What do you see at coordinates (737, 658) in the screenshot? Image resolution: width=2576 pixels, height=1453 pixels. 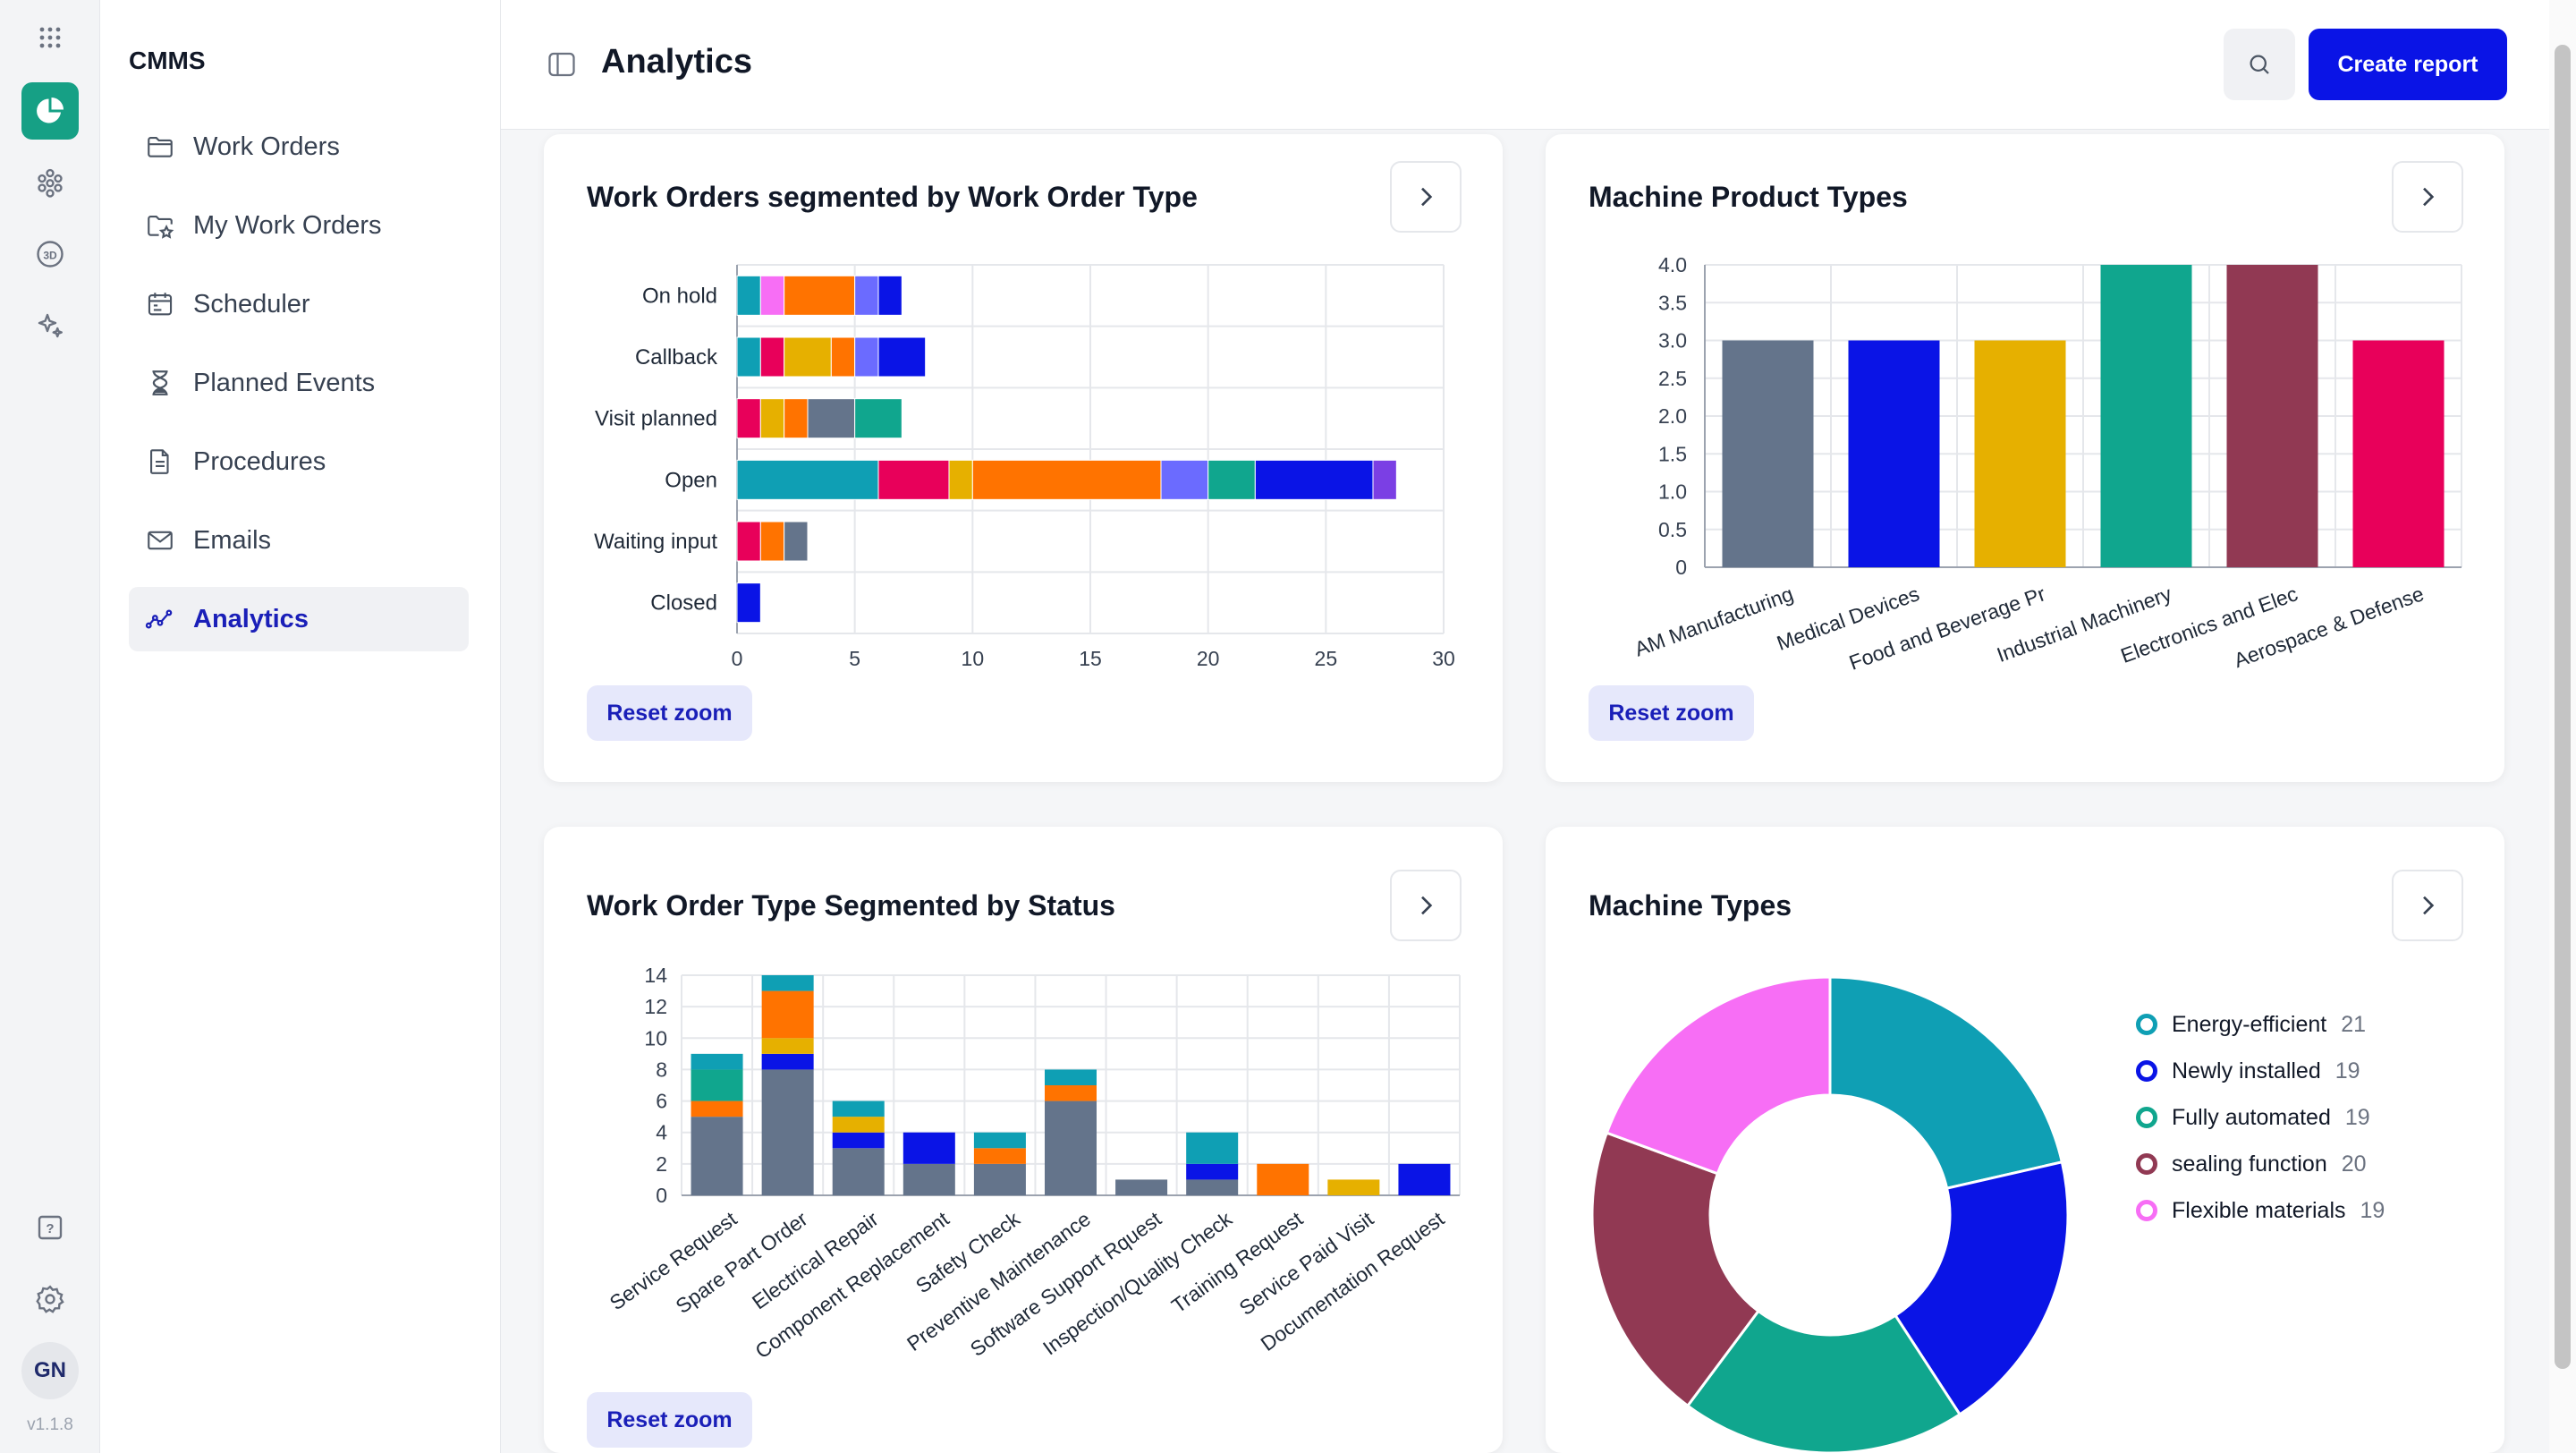 I see `x-tick-label: 0` at bounding box center [737, 658].